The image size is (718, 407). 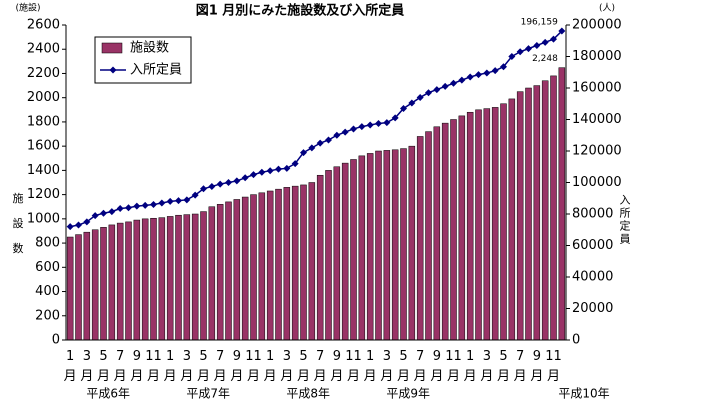 I want to click on x-tick-number: 11, so click(x=553, y=356).